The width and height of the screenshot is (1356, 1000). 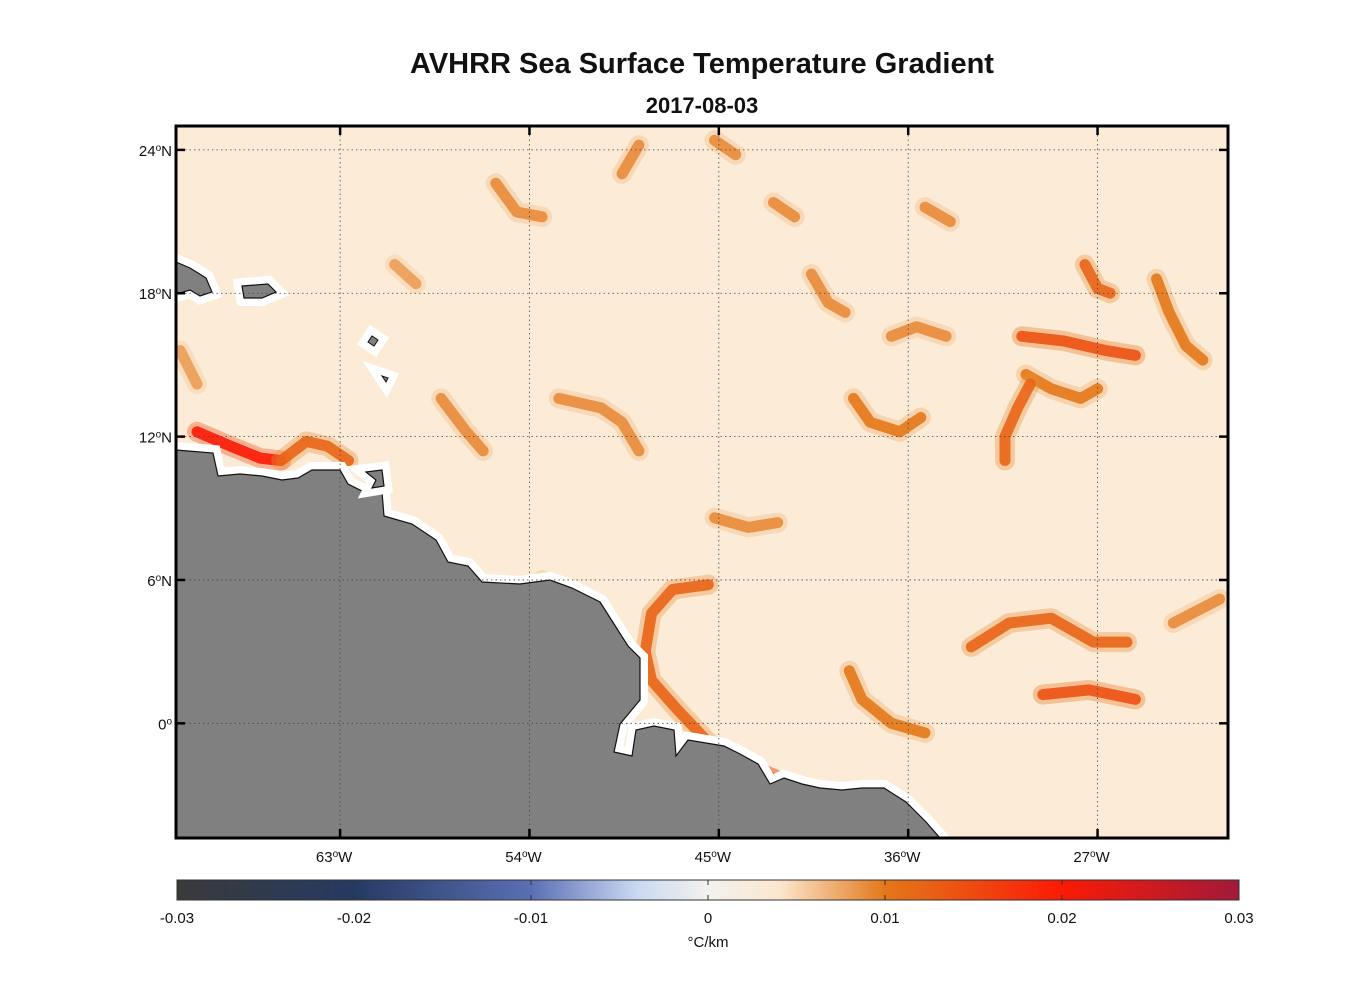 I want to click on y-tick-label: 0o, so click(x=165, y=725).